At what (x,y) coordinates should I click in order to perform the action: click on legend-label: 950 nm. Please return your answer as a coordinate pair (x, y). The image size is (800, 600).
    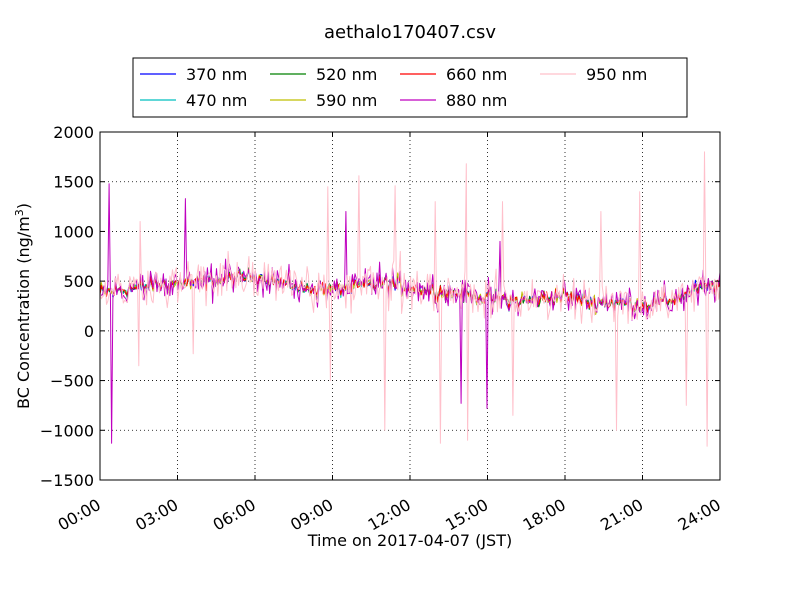
    Looking at the image, I should click on (616, 74).